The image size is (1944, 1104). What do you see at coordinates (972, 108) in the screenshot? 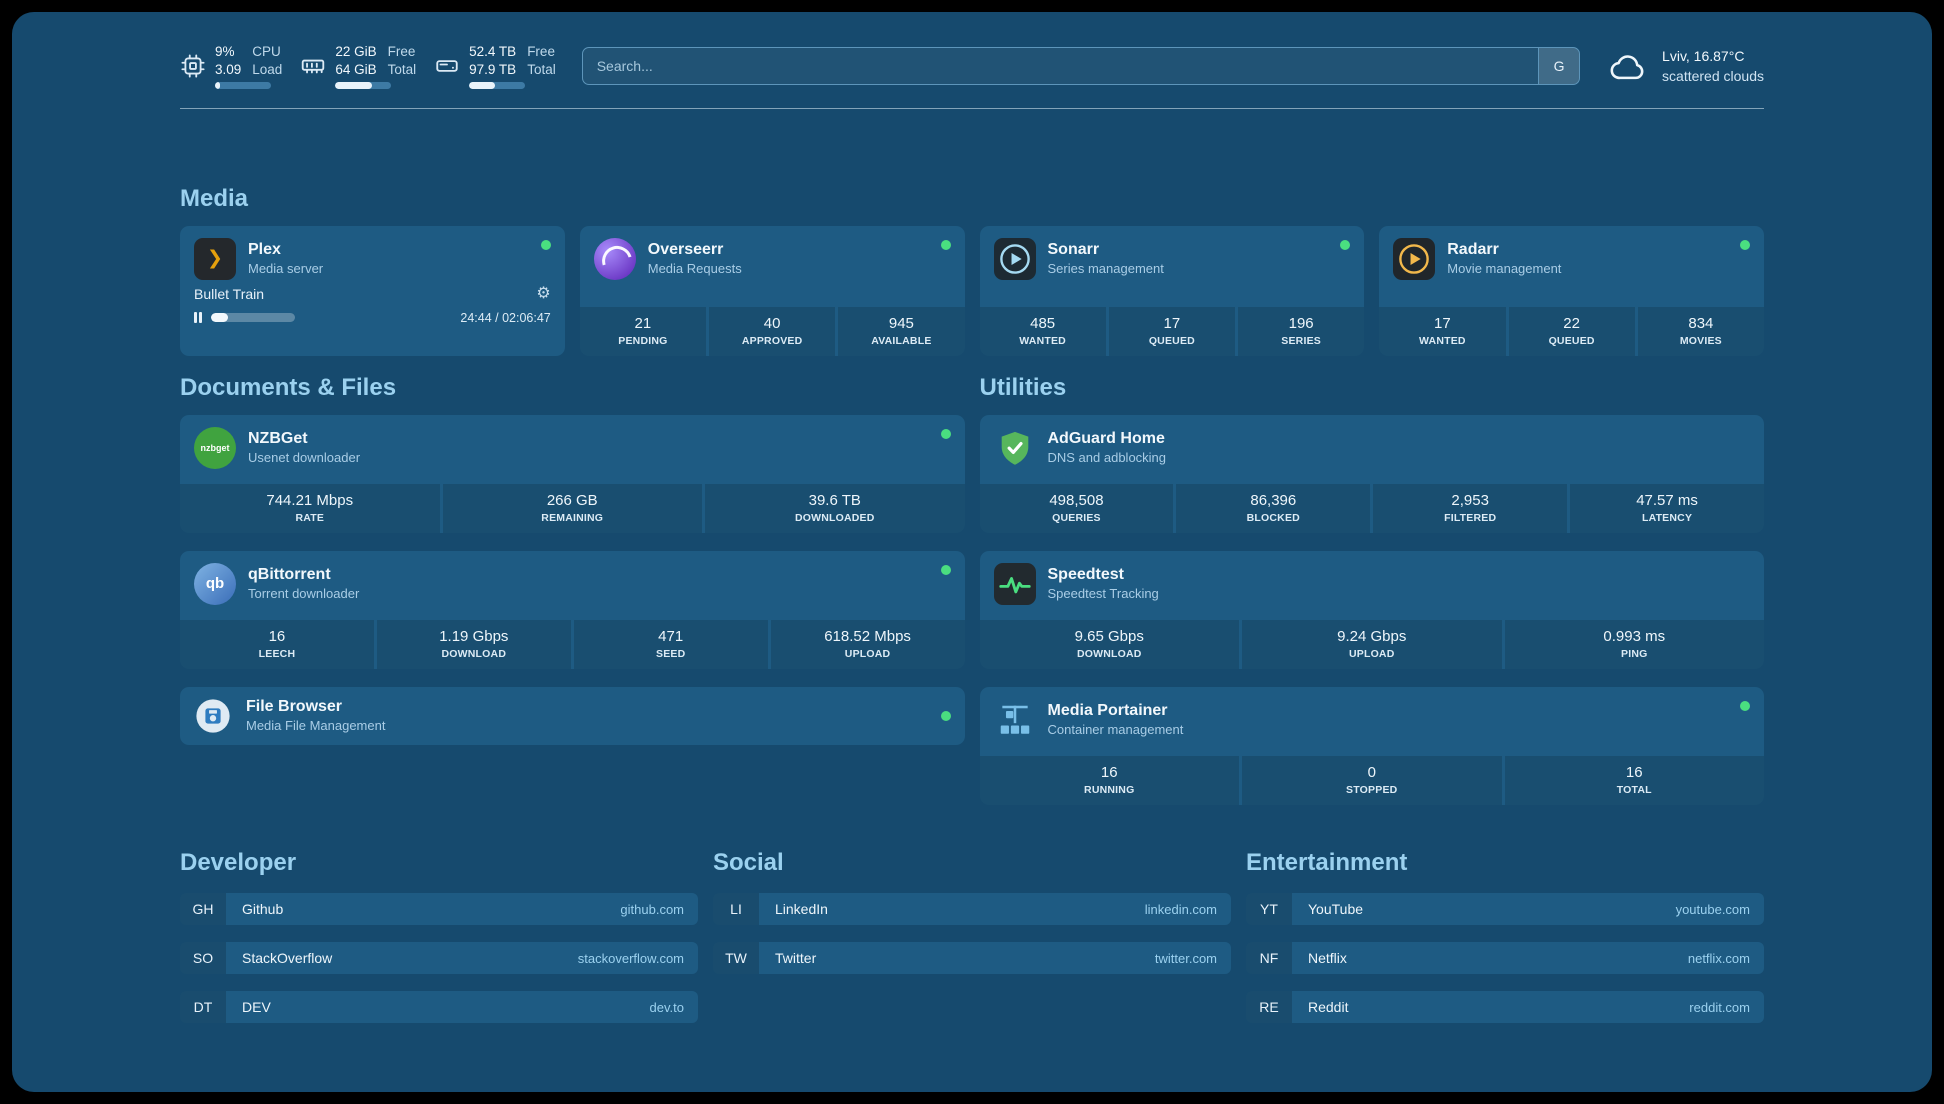
I see `header-divider` at bounding box center [972, 108].